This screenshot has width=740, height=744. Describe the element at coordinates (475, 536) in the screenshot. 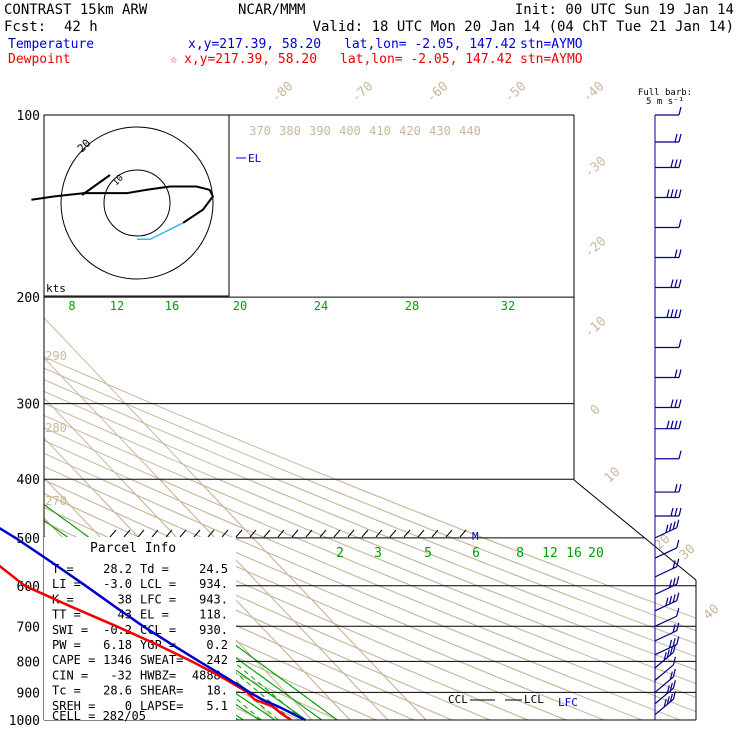

I see `level-label: M` at that location.